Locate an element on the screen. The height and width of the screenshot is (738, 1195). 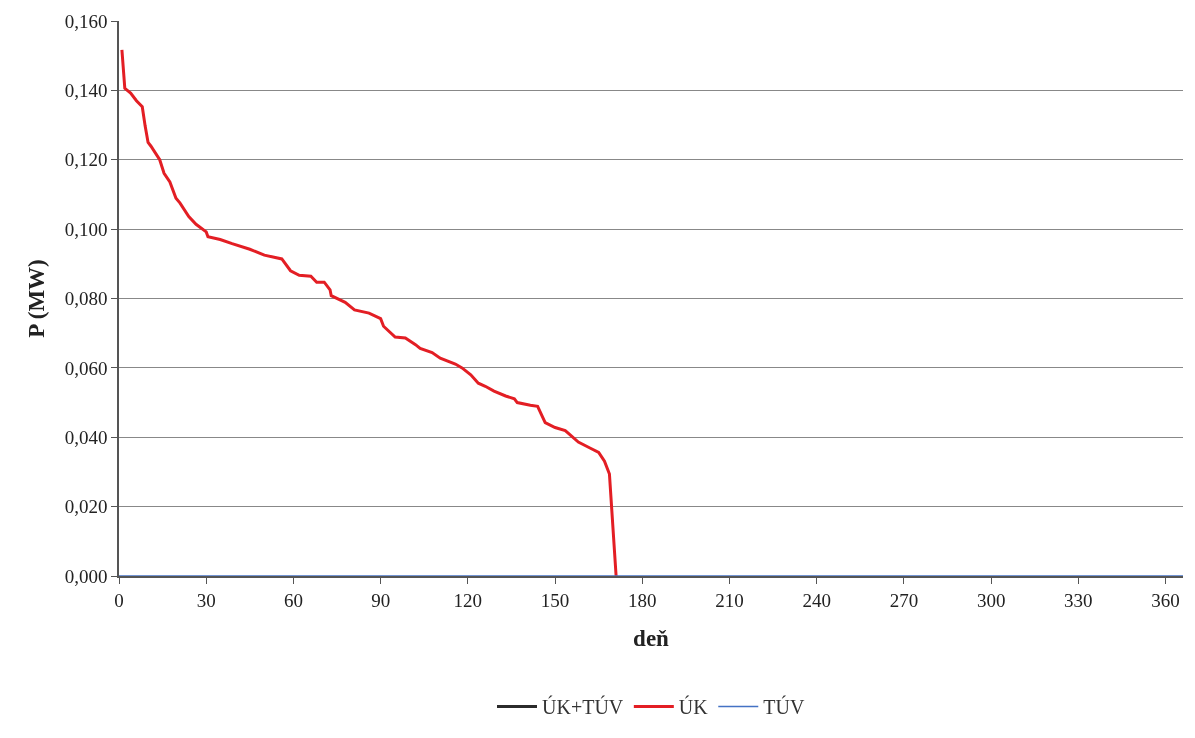
x-tick-label: 270 is located at coordinates (904, 600).